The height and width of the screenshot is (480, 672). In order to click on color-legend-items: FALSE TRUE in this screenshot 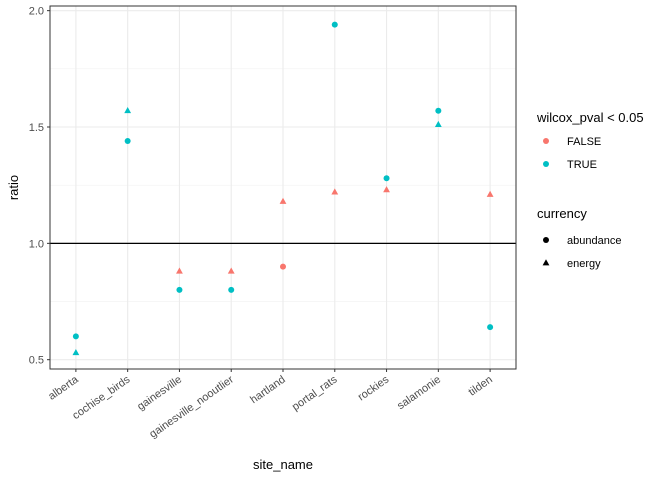, I will do `click(572, 153)`.